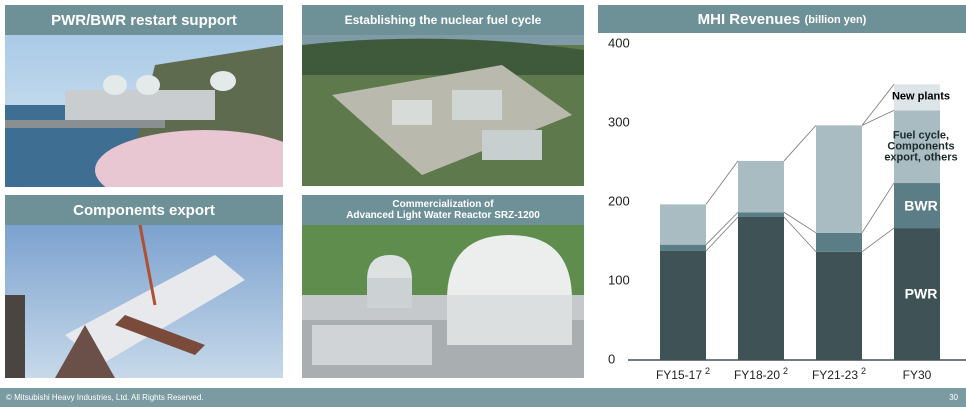  What do you see at coordinates (619, 279) in the screenshot?
I see `y-tick-label: 100` at bounding box center [619, 279].